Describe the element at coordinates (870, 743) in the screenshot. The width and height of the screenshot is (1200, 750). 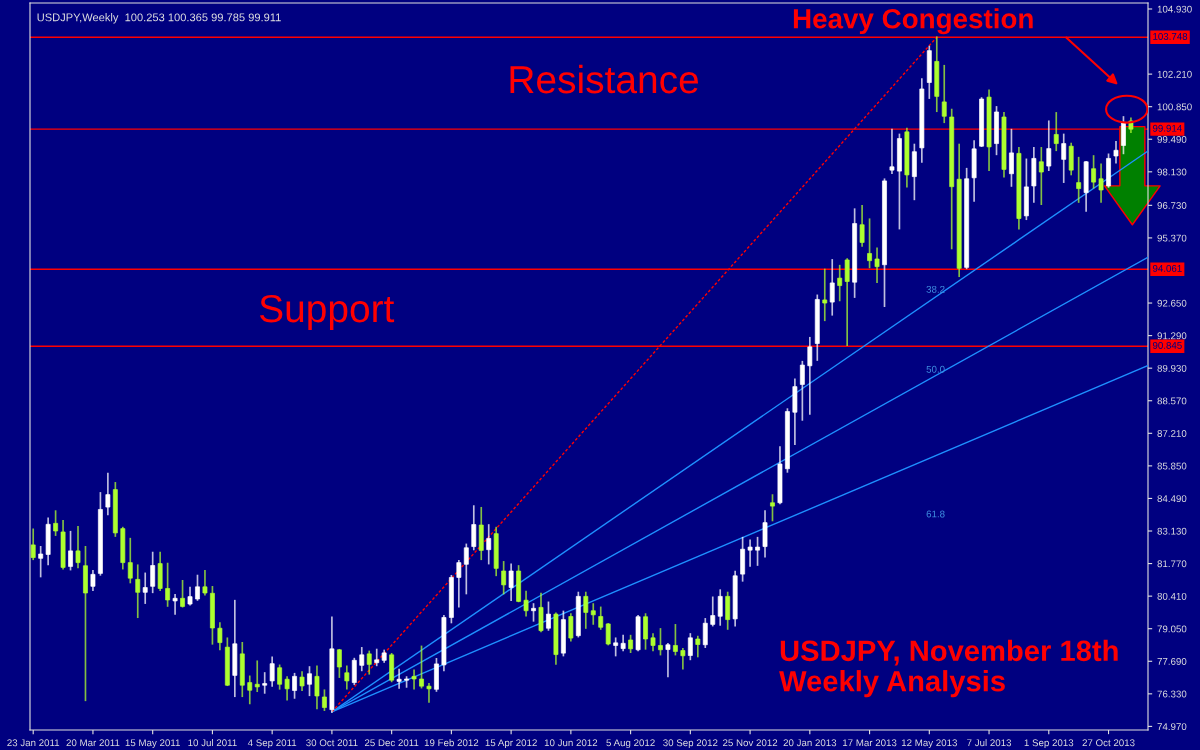
I see `x-tick-label: 17 Mar 2013` at that location.